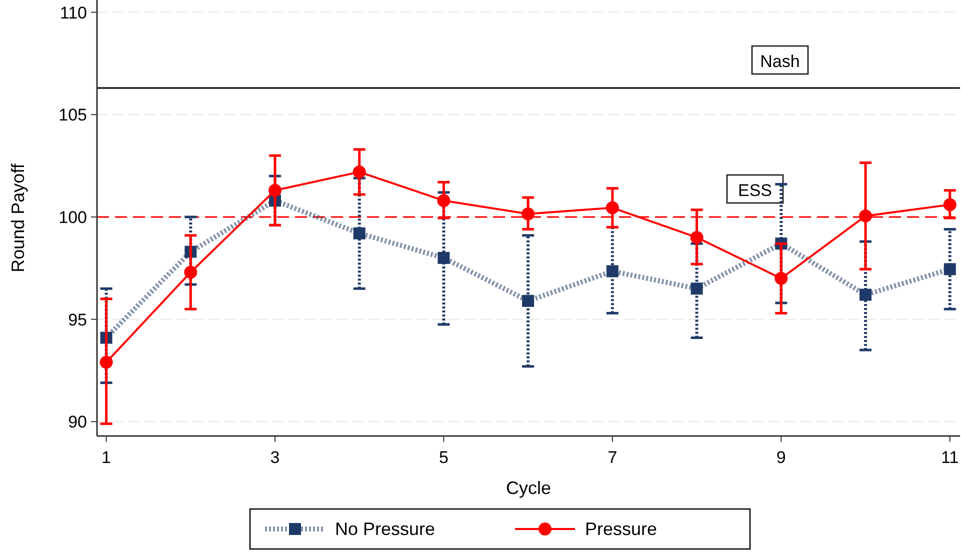 Image resolution: width=961 pixels, height=552 pixels. What do you see at coordinates (613, 457) in the screenshot?
I see `x-tick-label: 7` at bounding box center [613, 457].